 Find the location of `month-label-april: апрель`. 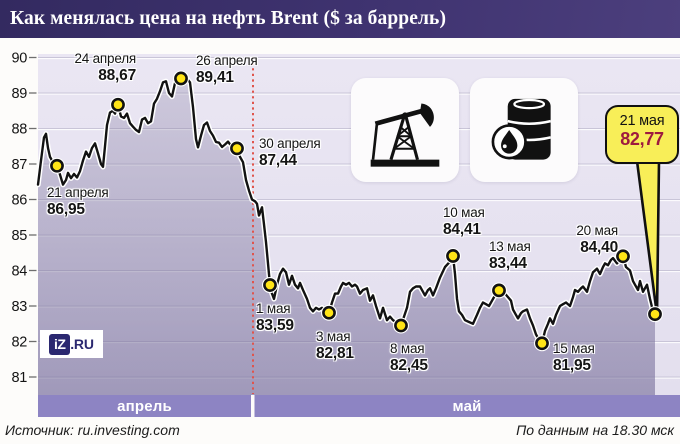

month-label-april: апрель is located at coordinates (144, 406).